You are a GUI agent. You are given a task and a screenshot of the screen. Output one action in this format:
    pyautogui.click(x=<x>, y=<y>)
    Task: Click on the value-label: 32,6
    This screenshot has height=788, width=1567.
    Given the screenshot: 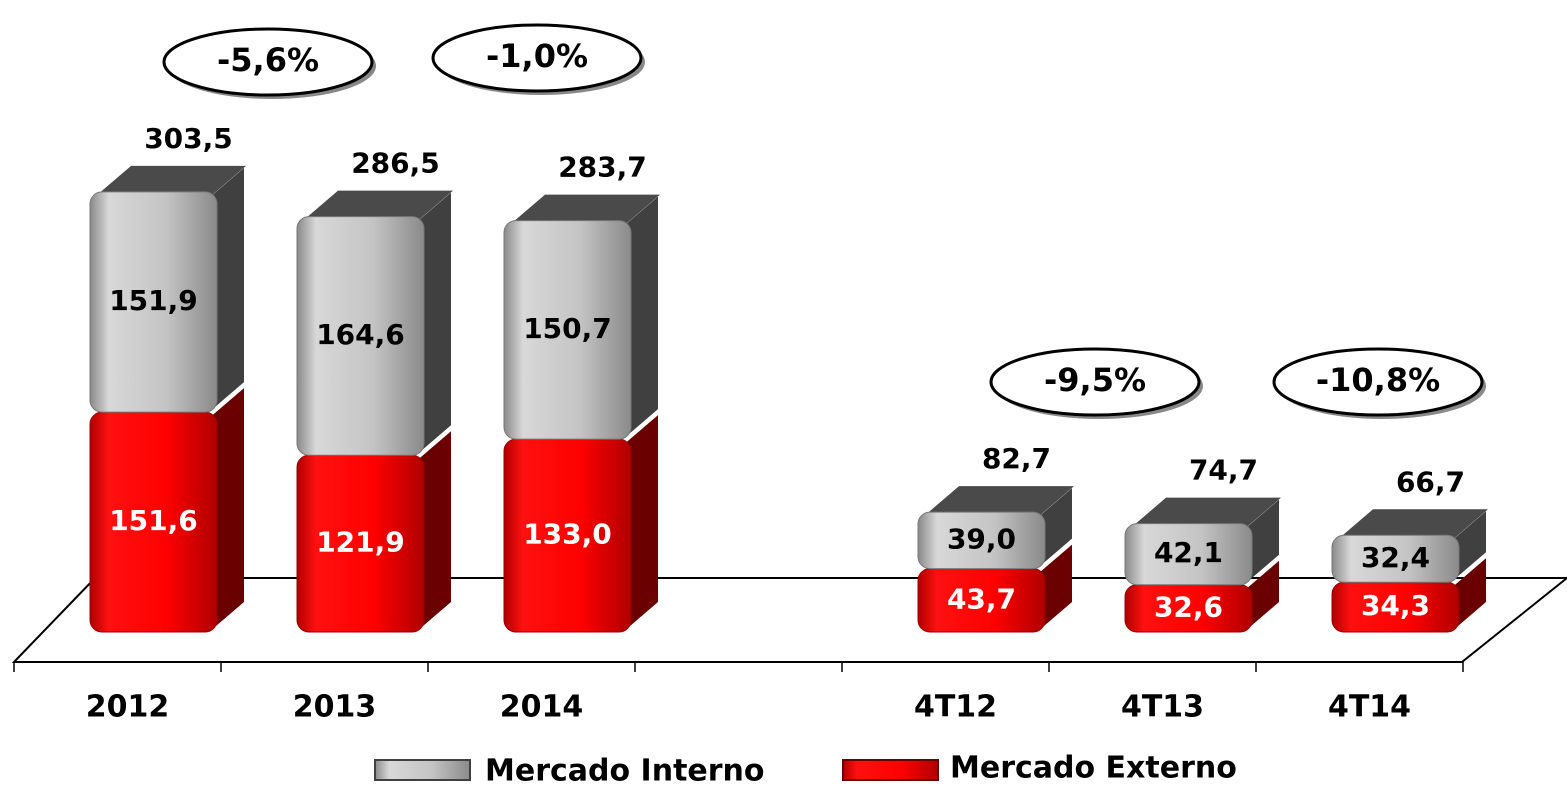 What is the action you would take?
    pyautogui.click(x=1188, y=606)
    